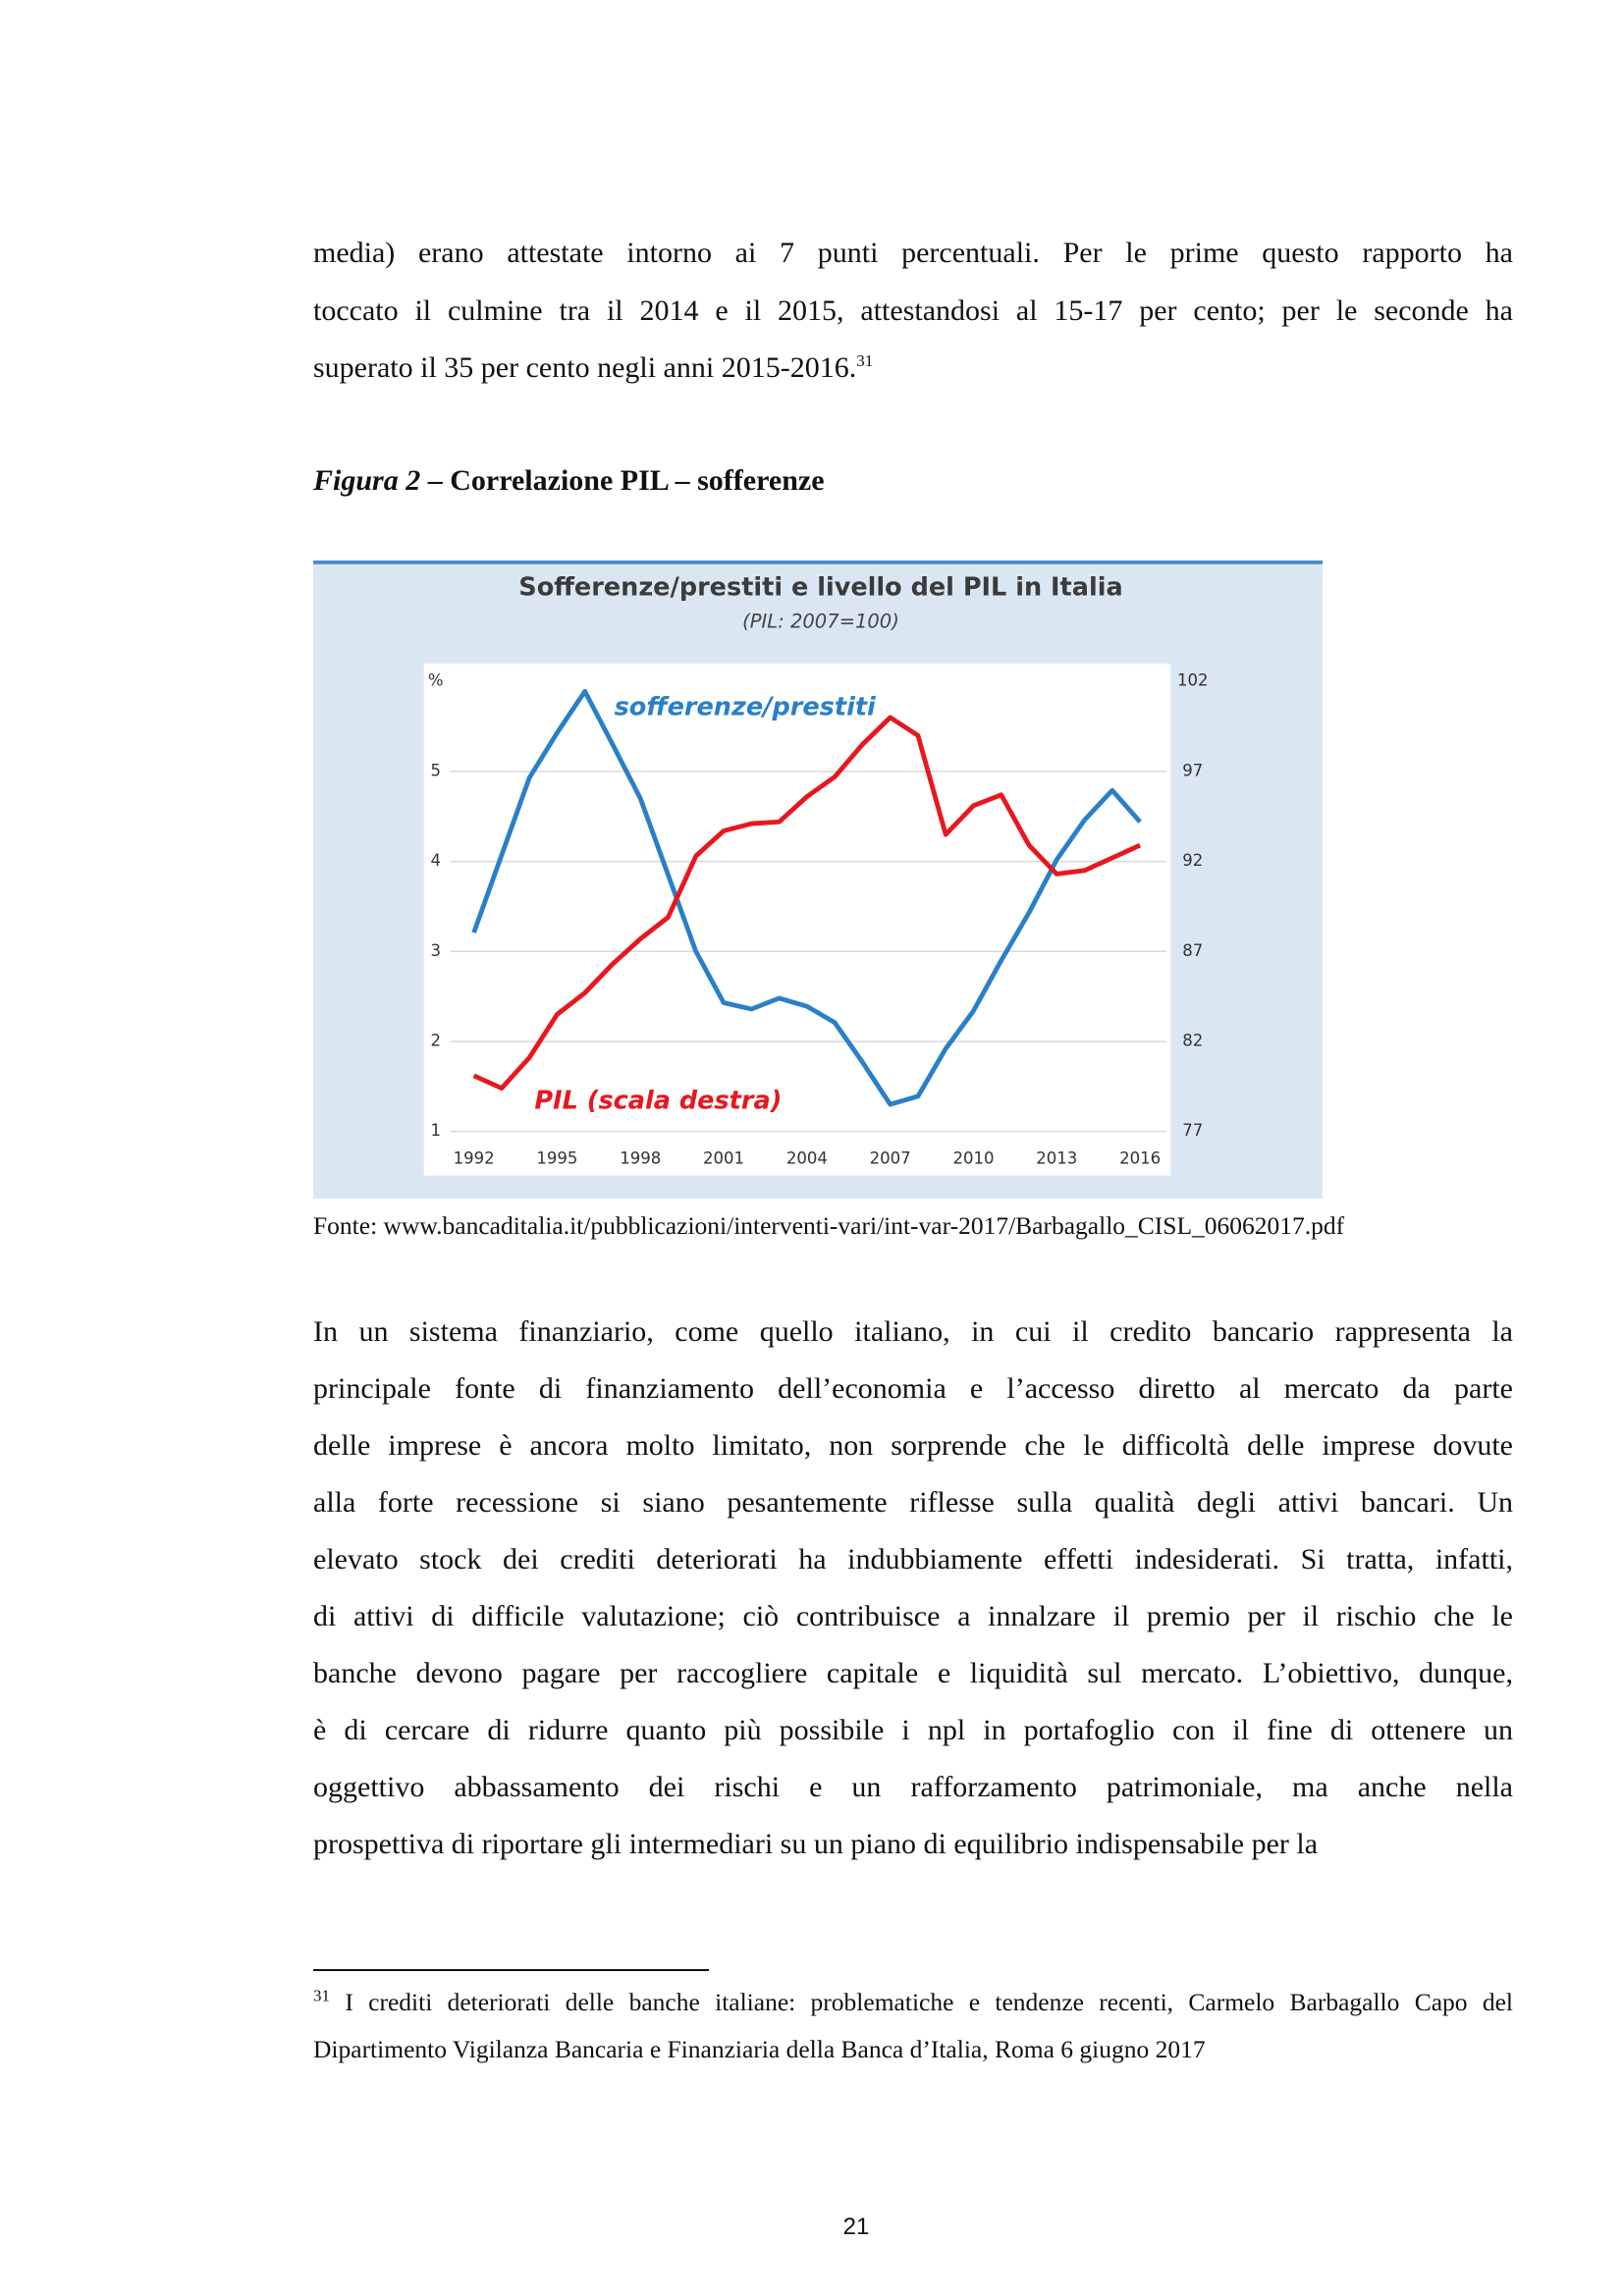  What do you see at coordinates (436, 680) in the screenshot?
I see `y-axis-label: %` at bounding box center [436, 680].